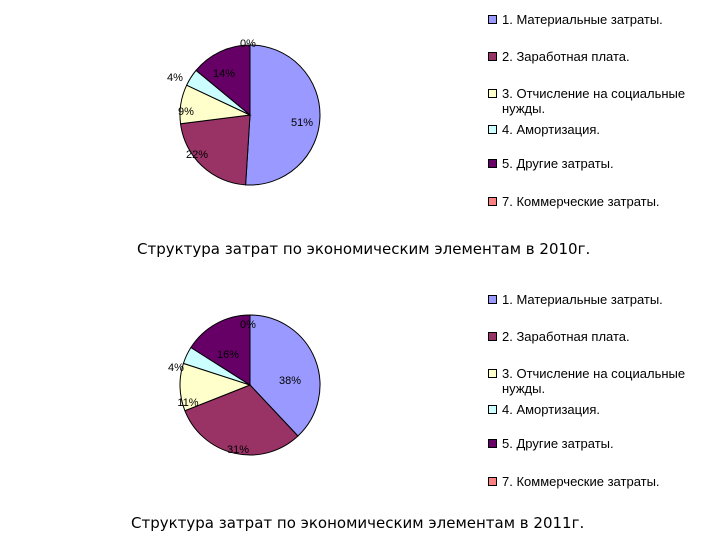  Describe the element at coordinates (302, 123) in the screenshot. I see `data-label-material: 51%` at that location.